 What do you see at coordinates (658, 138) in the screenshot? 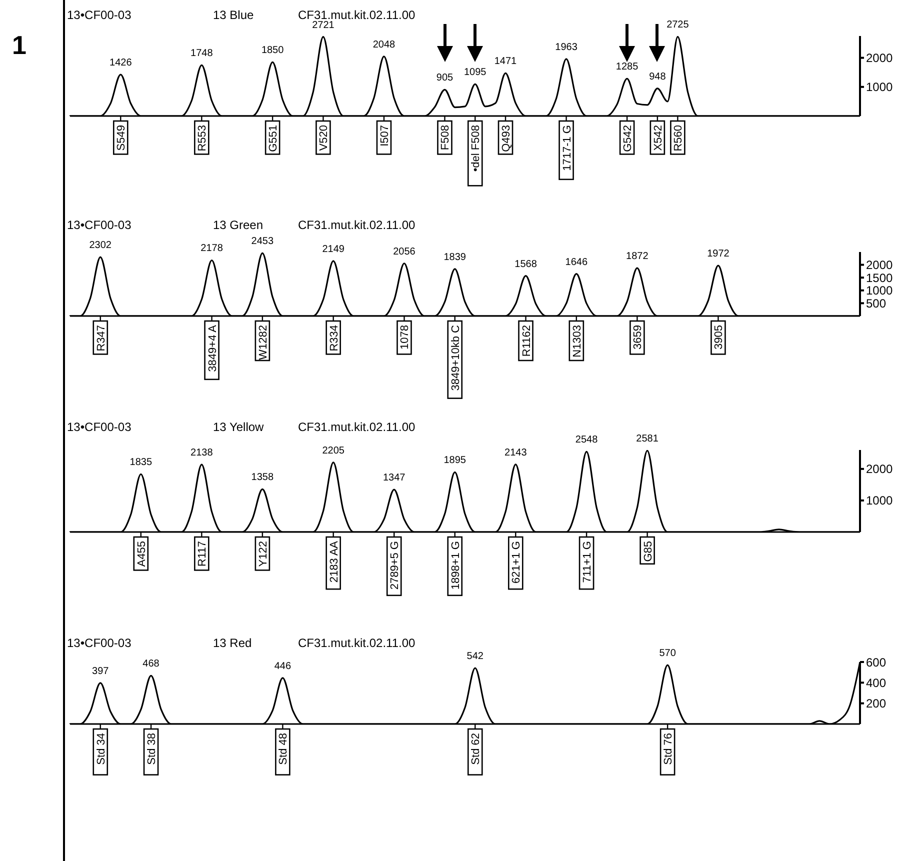
I see `x-tick-label: X542` at bounding box center [658, 138].